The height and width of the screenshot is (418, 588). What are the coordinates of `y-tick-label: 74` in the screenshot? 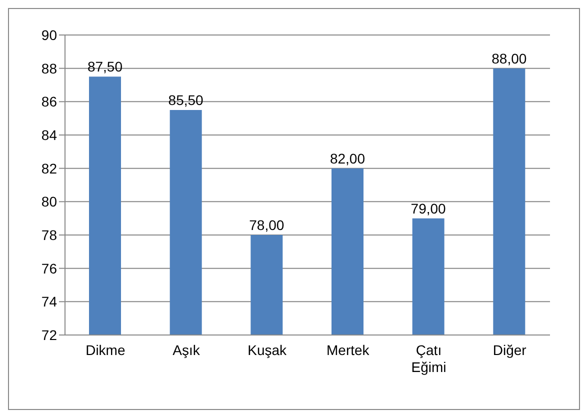 It's located at (49, 302).